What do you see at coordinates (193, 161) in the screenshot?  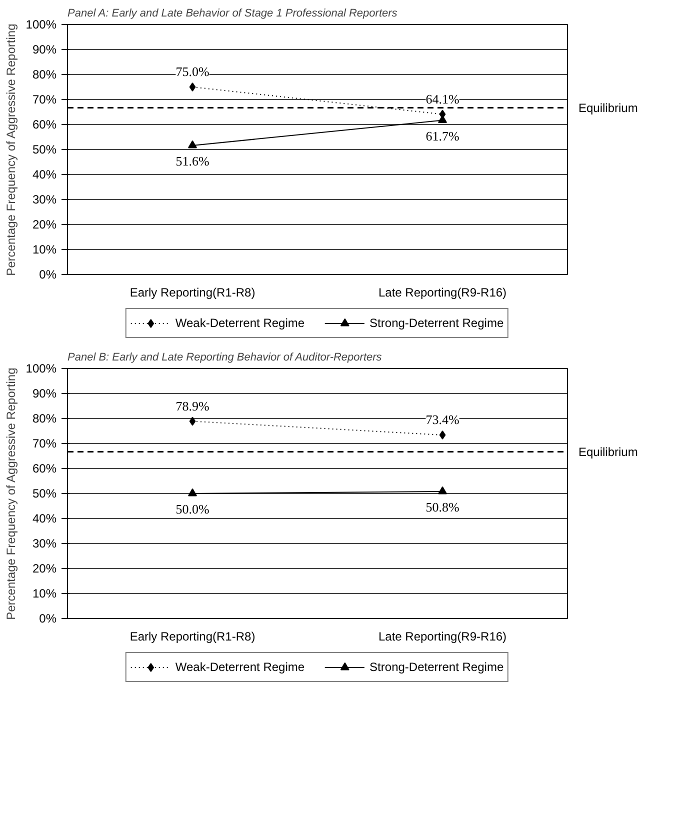 I see `data-label: 51.6%` at bounding box center [193, 161].